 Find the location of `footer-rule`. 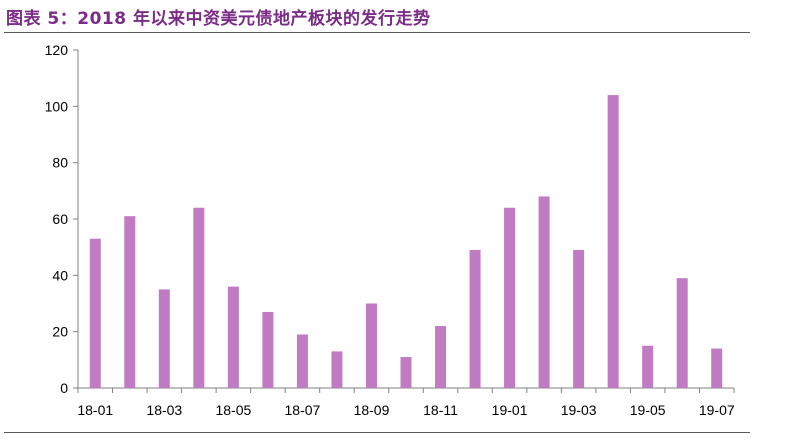

footer-rule is located at coordinates (377, 432).